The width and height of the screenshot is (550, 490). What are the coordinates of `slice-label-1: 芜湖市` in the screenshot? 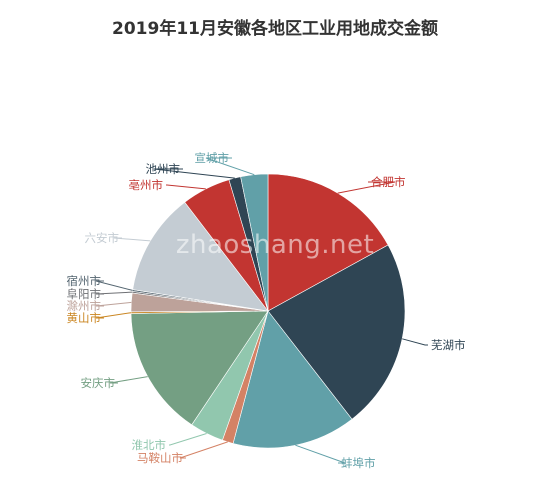 It's located at (448, 345).